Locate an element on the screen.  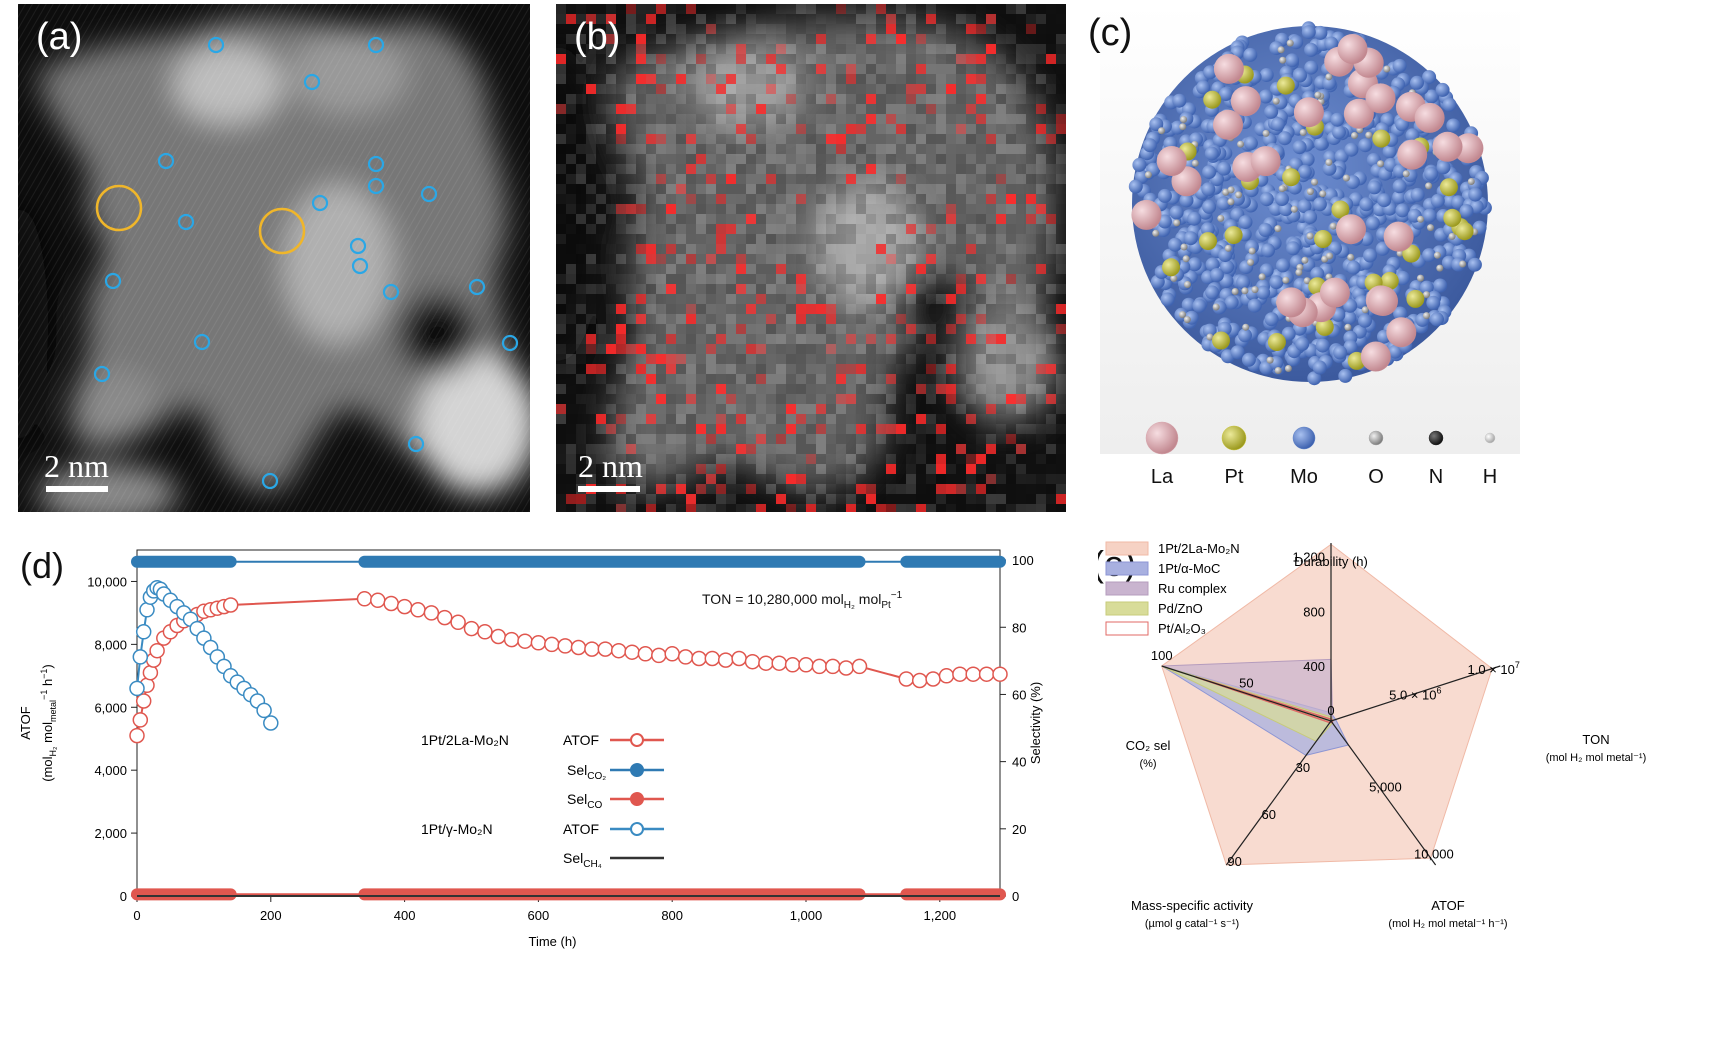
y-left-axis-label: ATOF(molH₂ molmetal−1 h−1) is located at coordinates (38, 723).